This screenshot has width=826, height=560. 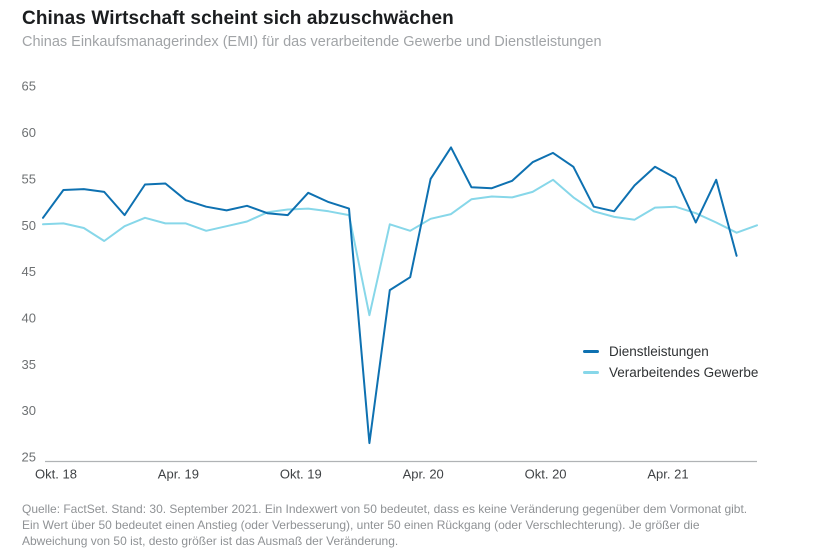 I want to click on x-axis-tick-label: Okt. 18, so click(x=56, y=474).